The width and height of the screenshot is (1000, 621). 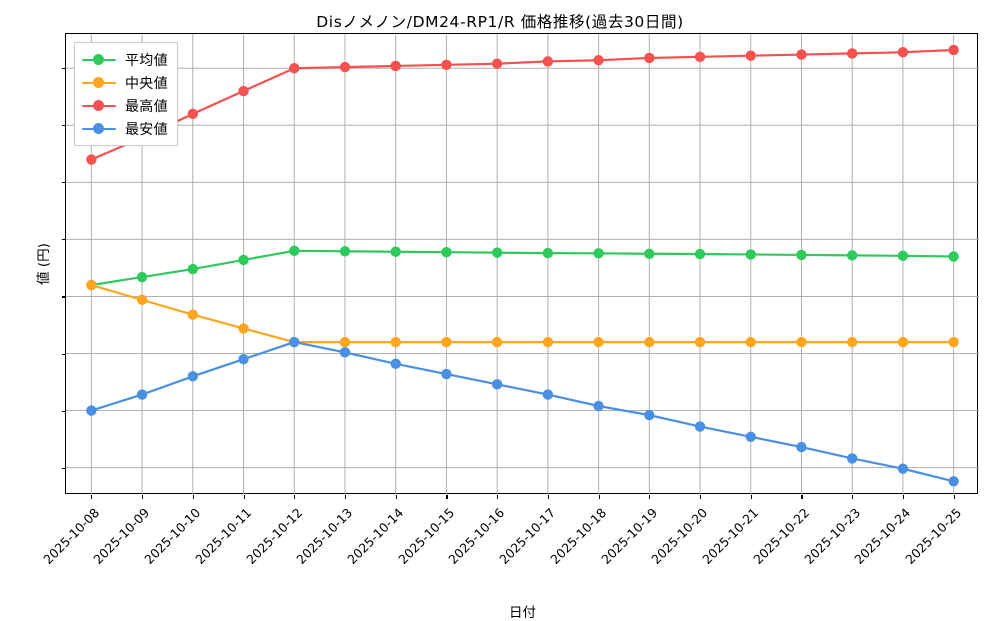 I want to click on legend-label: 平均値, so click(x=146, y=60).